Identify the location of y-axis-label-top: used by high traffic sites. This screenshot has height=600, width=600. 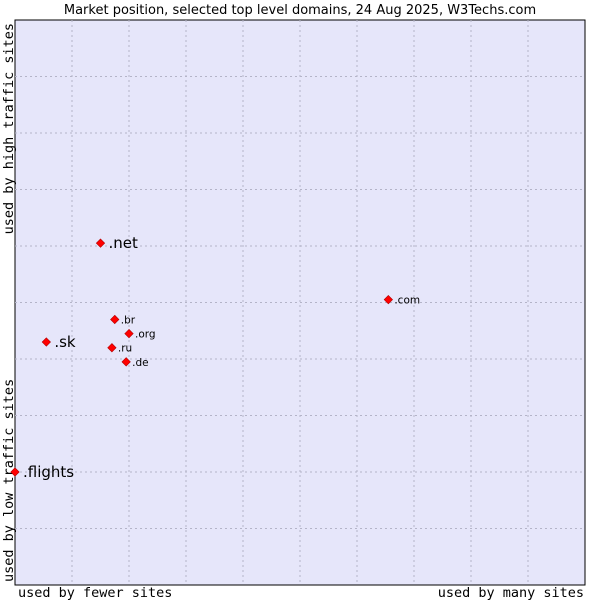
(9, 128).